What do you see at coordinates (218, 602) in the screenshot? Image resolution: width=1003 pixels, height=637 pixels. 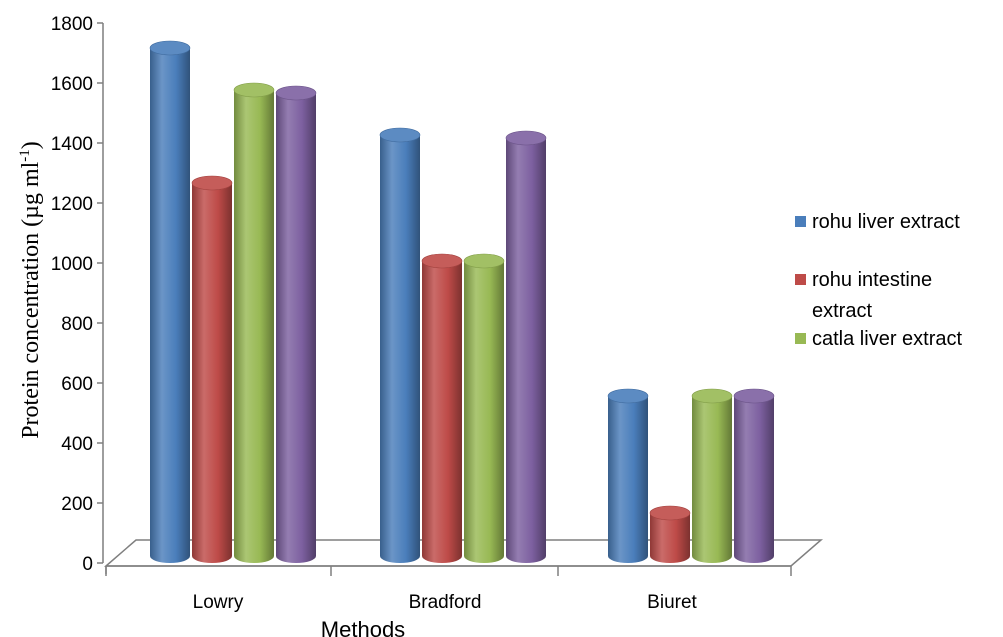 I see `x-category-label: Lowry` at bounding box center [218, 602].